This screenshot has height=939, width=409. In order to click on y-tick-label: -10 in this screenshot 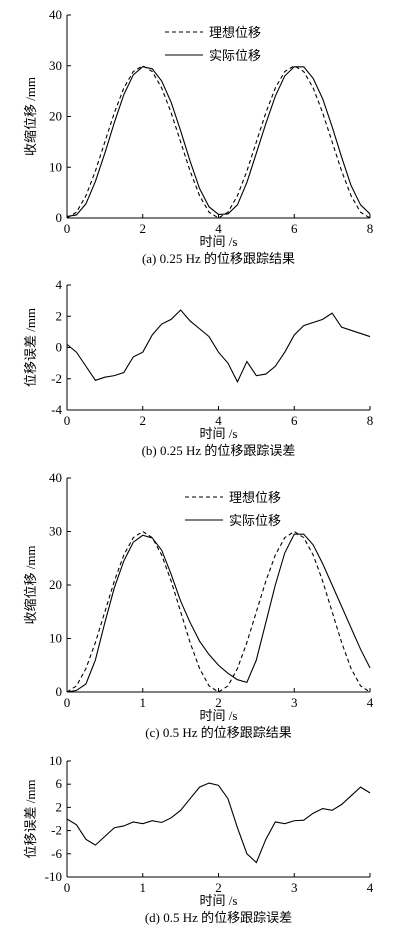, I will do `click(53, 876)`.